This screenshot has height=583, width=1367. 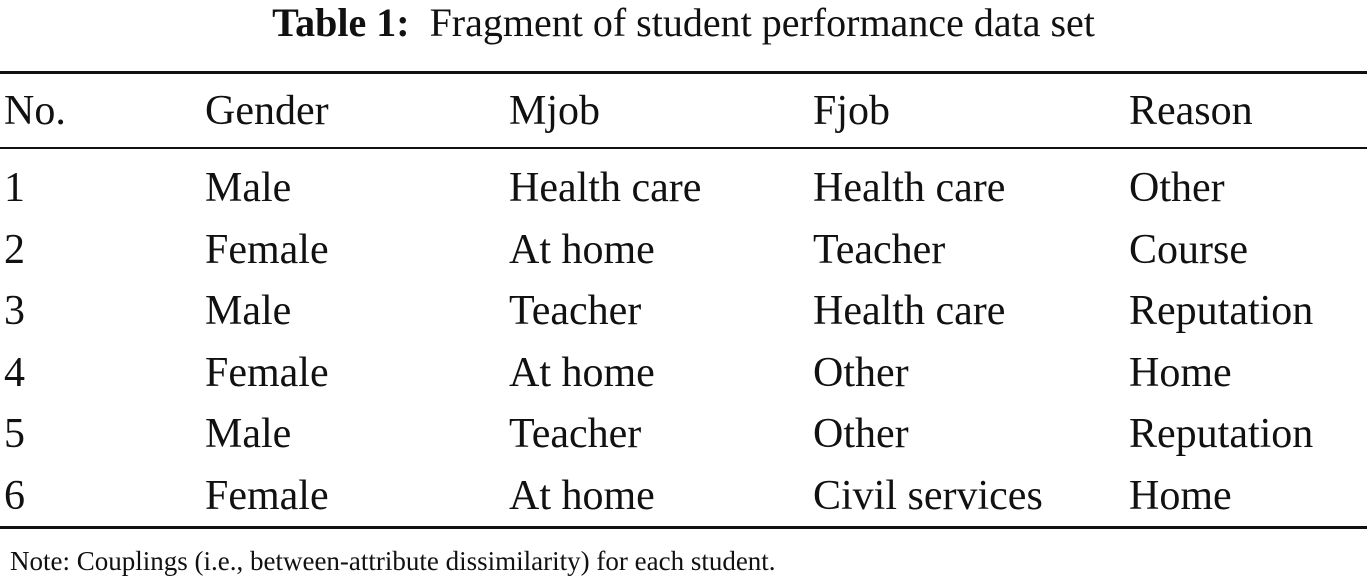 What do you see at coordinates (683, 72) in the screenshot?
I see `top-rule` at bounding box center [683, 72].